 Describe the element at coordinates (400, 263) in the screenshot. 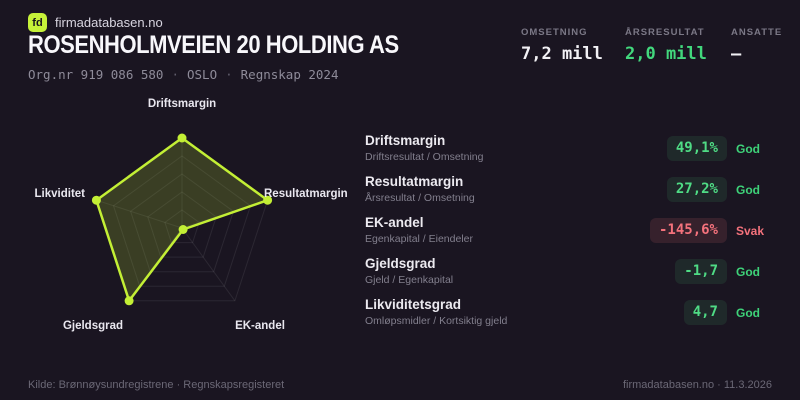

I see `metric-name: Gjeldsgrad` at that location.